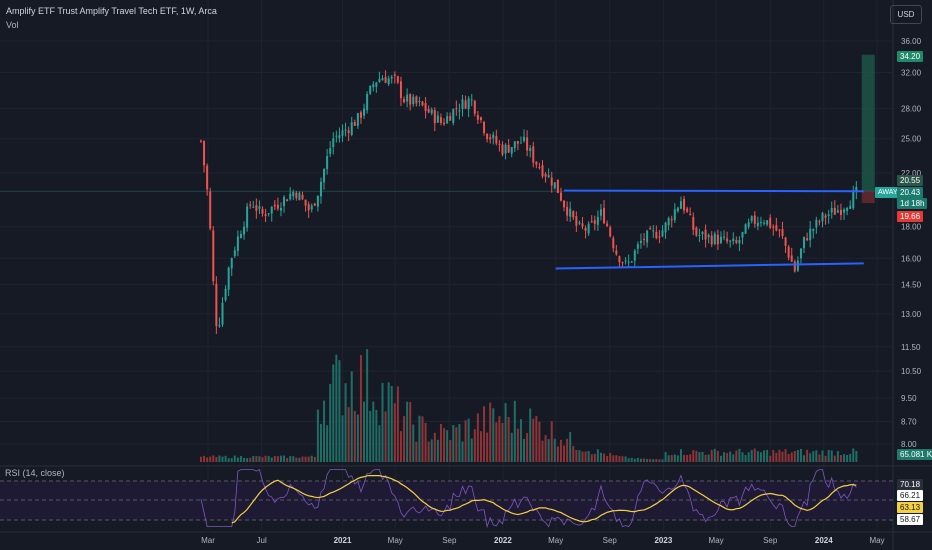  Describe the element at coordinates (528, 405) in the screenshot. I see `volume-group` at that location.